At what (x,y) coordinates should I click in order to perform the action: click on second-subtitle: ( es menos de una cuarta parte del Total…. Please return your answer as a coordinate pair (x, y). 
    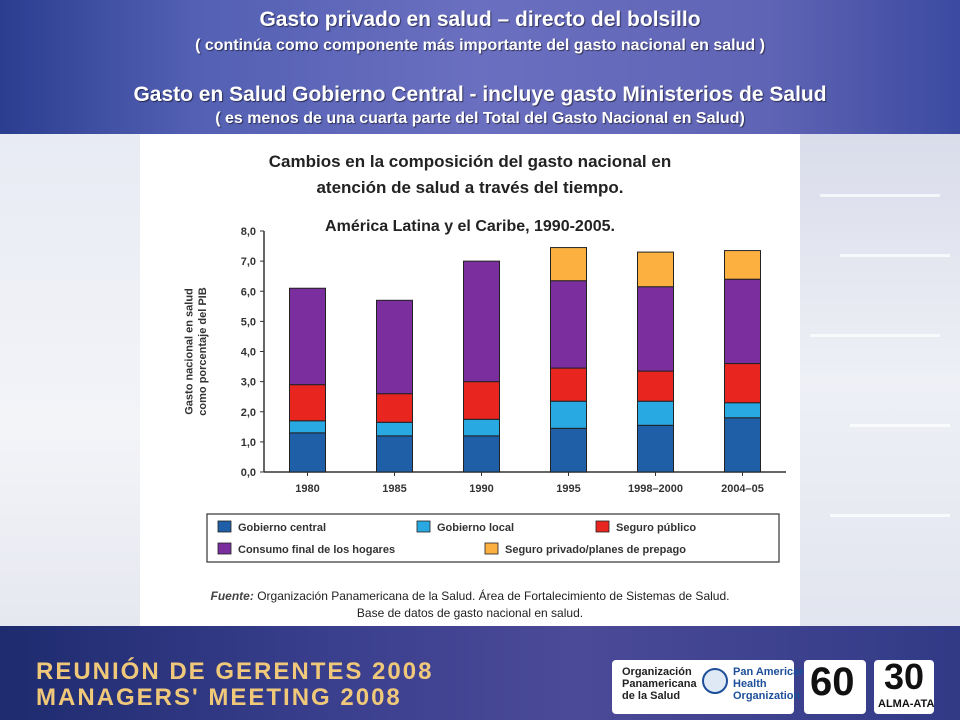
    Looking at the image, I should click on (480, 118).